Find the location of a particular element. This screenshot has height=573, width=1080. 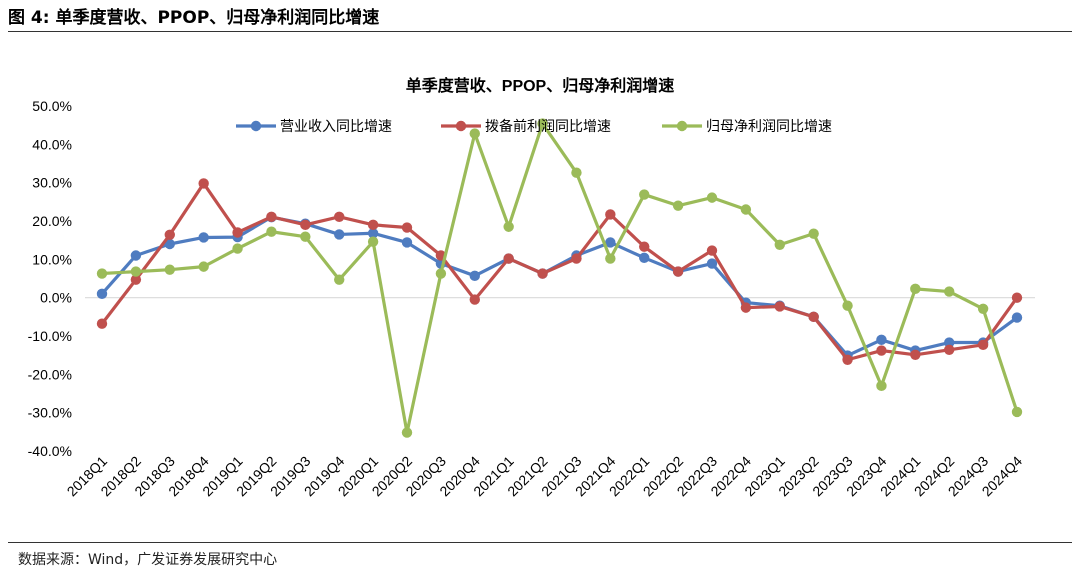

y-tick-label: -10.0% is located at coordinates (50, 336).